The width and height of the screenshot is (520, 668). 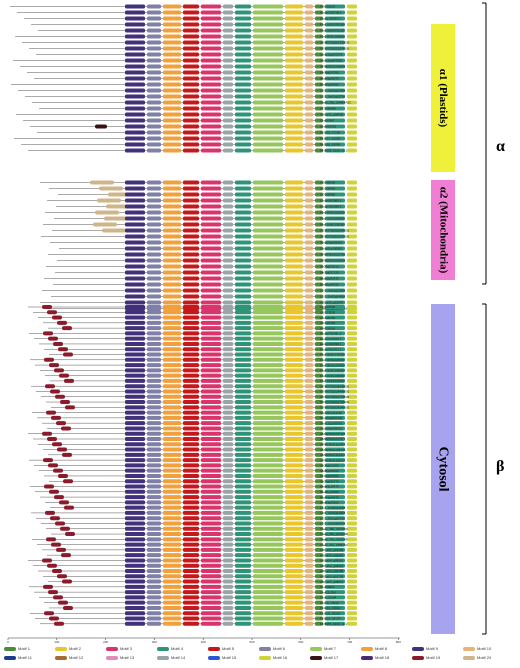 What do you see at coordinates (328, 592) in the screenshot?
I see `gene-label: Smo111360` at bounding box center [328, 592].